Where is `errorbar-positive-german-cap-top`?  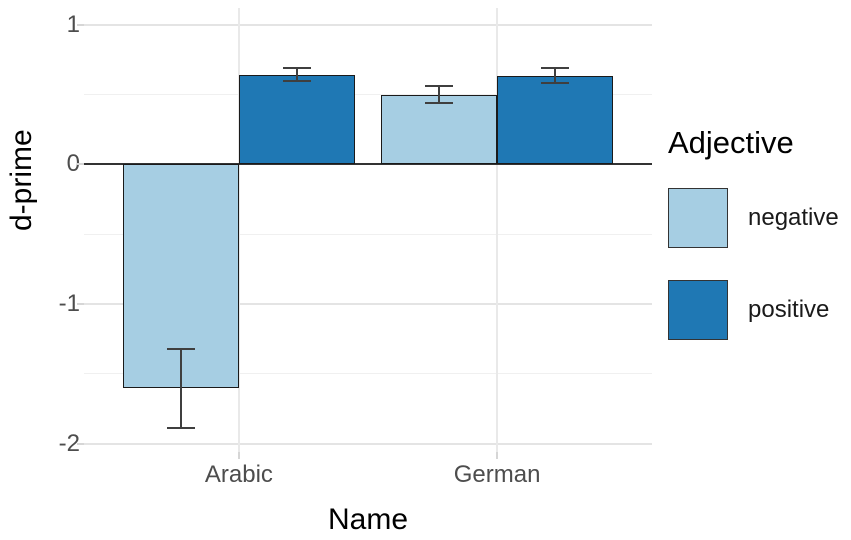
errorbar-positive-german-cap-top is located at coordinates (555, 68).